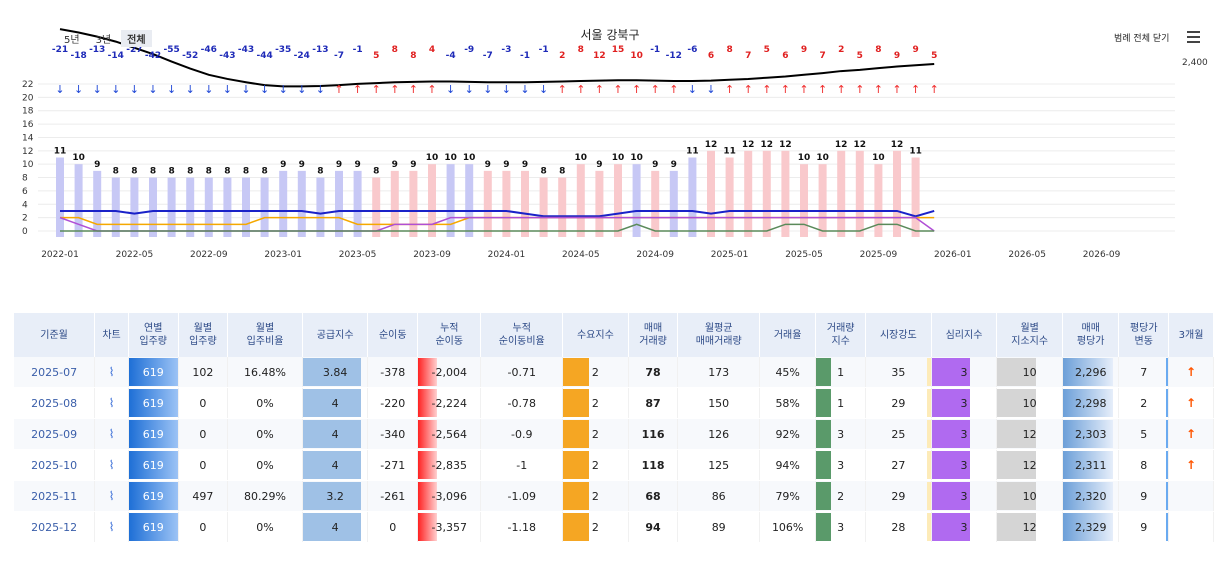  What do you see at coordinates (393, 496) in the screenshot?
I see `cell-net: -261` at bounding box center [393, 496].